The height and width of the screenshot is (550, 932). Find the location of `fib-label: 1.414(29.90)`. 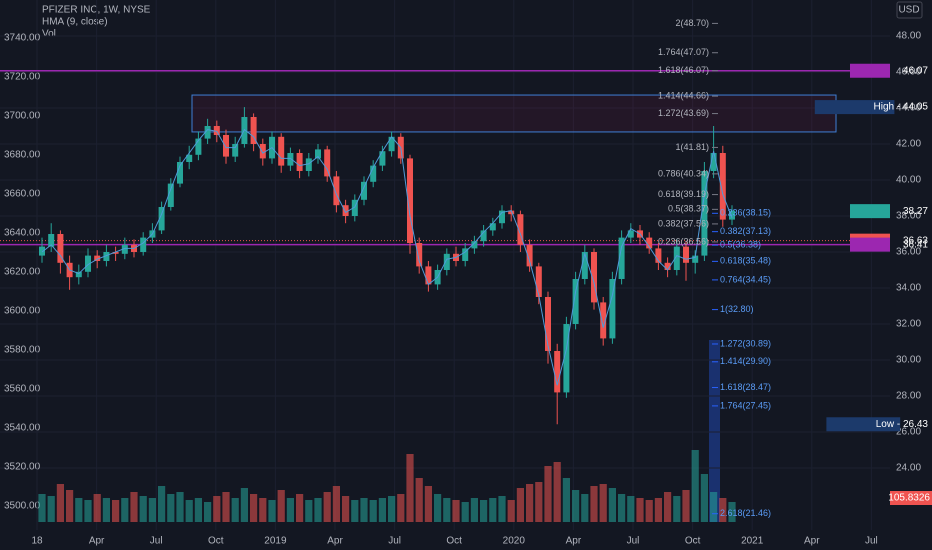

fib-label: 1.414(29.90) is located at coordinates (745, 361).